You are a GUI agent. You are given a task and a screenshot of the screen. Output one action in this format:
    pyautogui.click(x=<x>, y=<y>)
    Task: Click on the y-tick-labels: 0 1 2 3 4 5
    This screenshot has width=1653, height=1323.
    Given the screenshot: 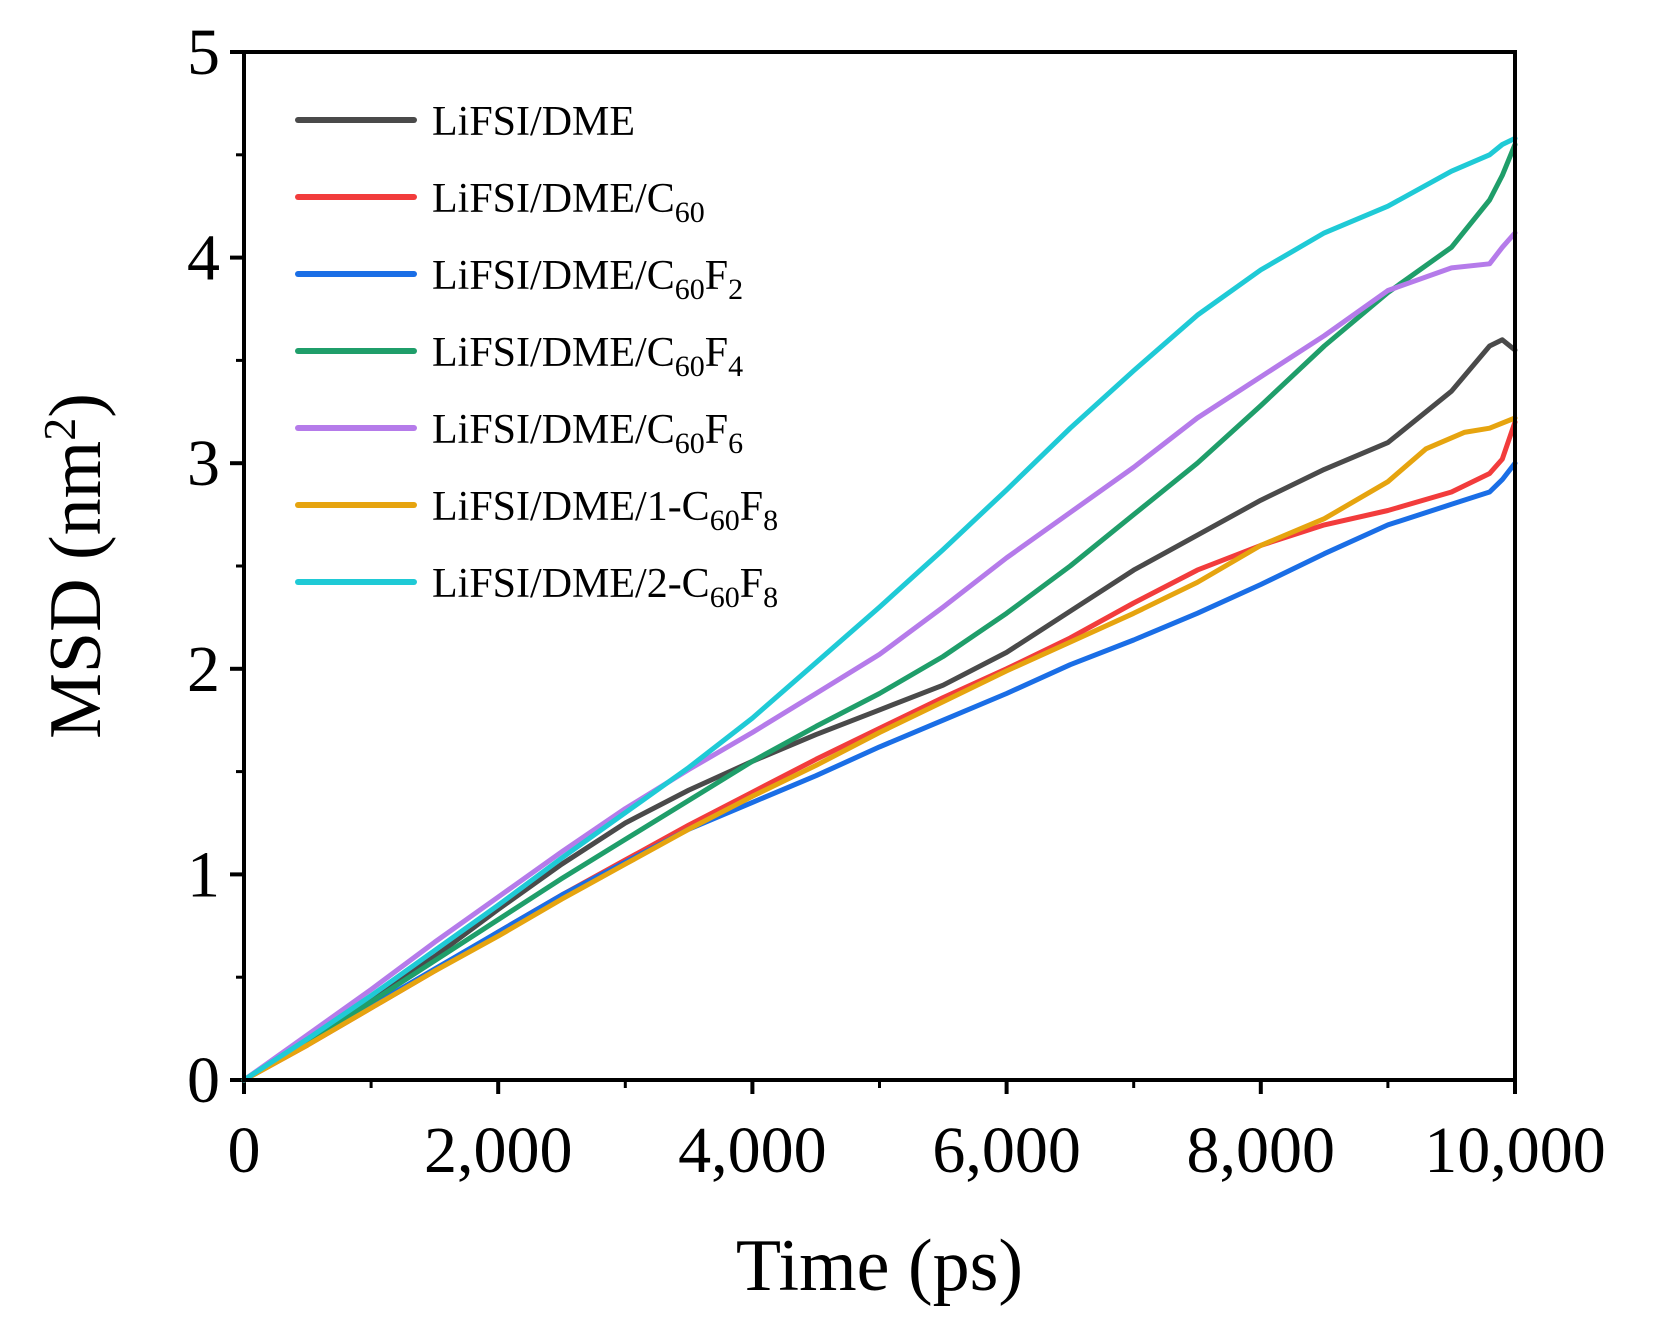 What is the action you would take?
    pyautogui.click(x=203, y=566)
    